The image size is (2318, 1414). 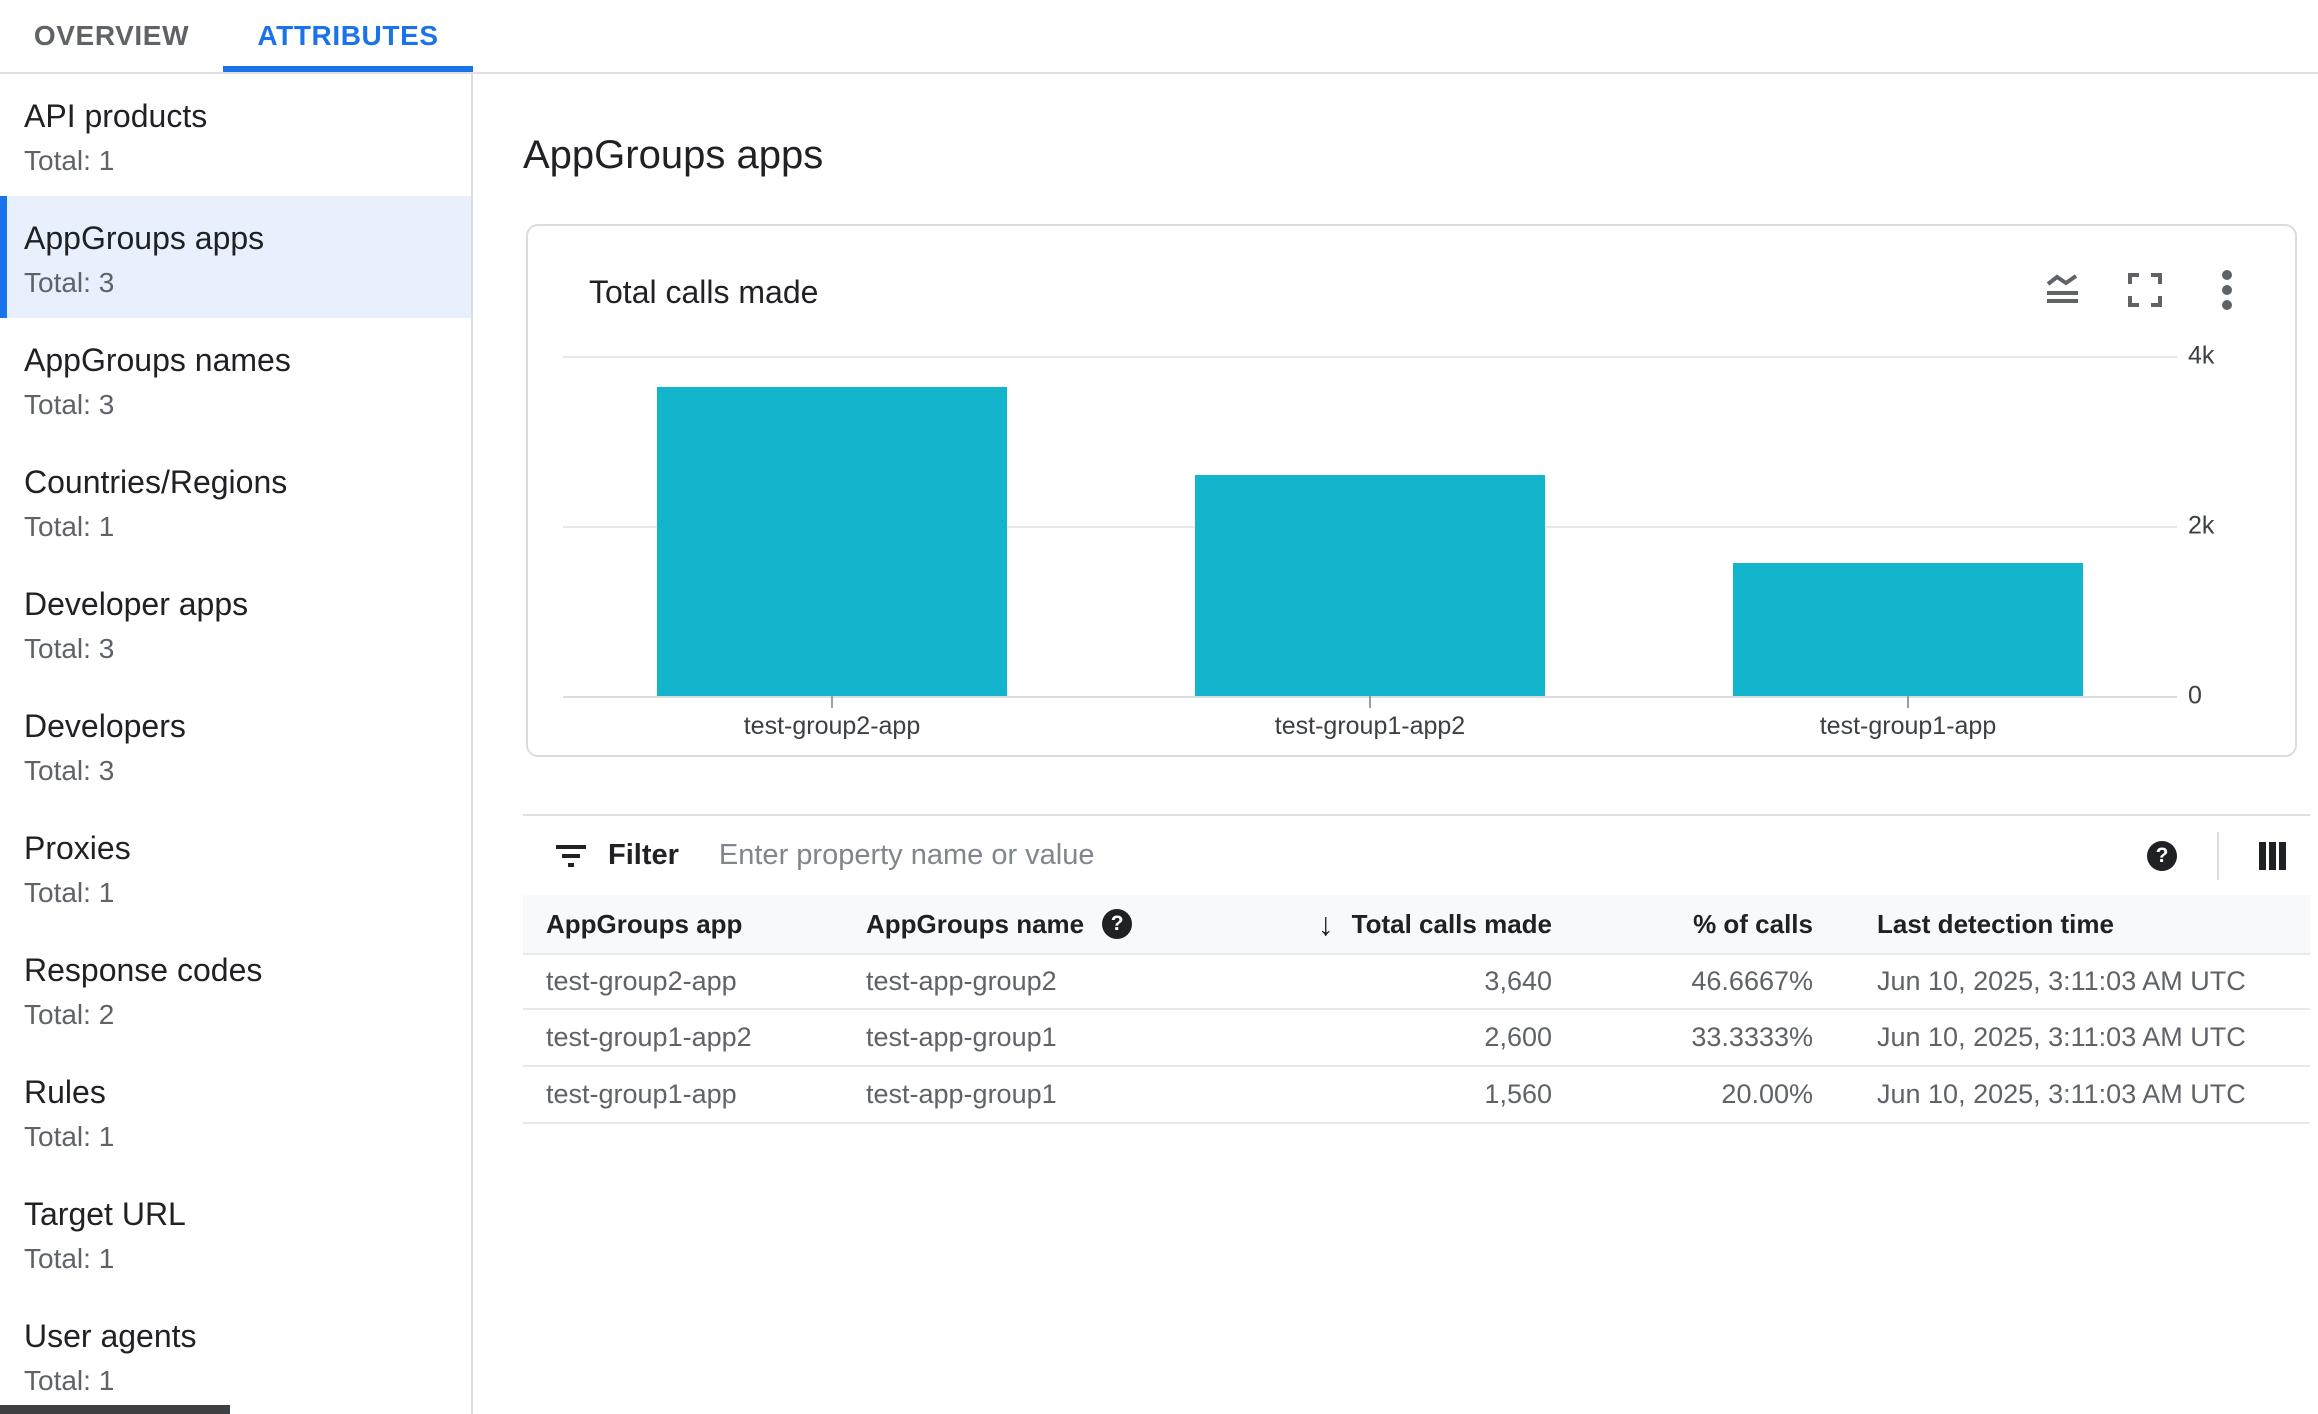 What do you see at coordinates (116, 116) in the screenshot?
I see `sidebar-item-label: API products` at bounding box center [116, 116].